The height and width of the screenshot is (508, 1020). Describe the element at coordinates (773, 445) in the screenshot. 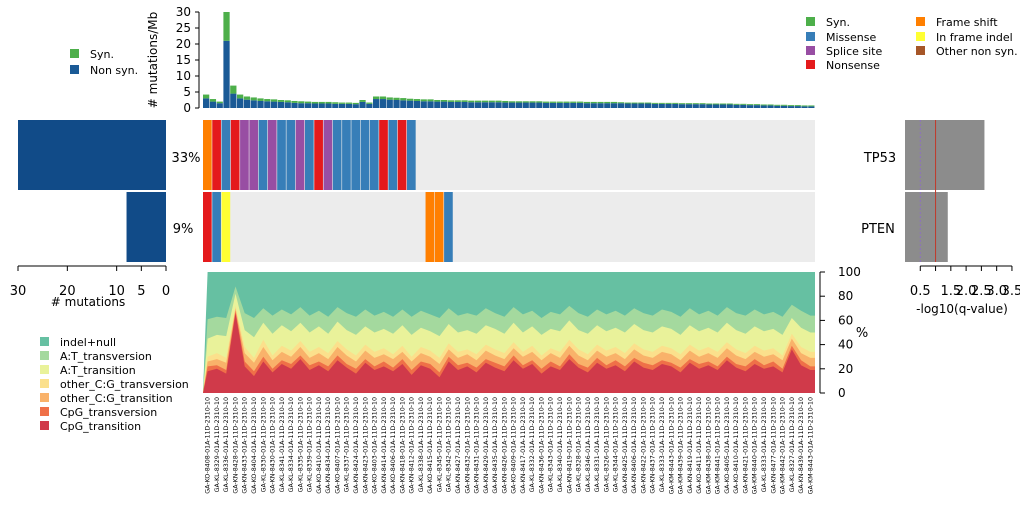

I see `sample-label: GA-KN-8477-01A-11D-2310-10` at that location.